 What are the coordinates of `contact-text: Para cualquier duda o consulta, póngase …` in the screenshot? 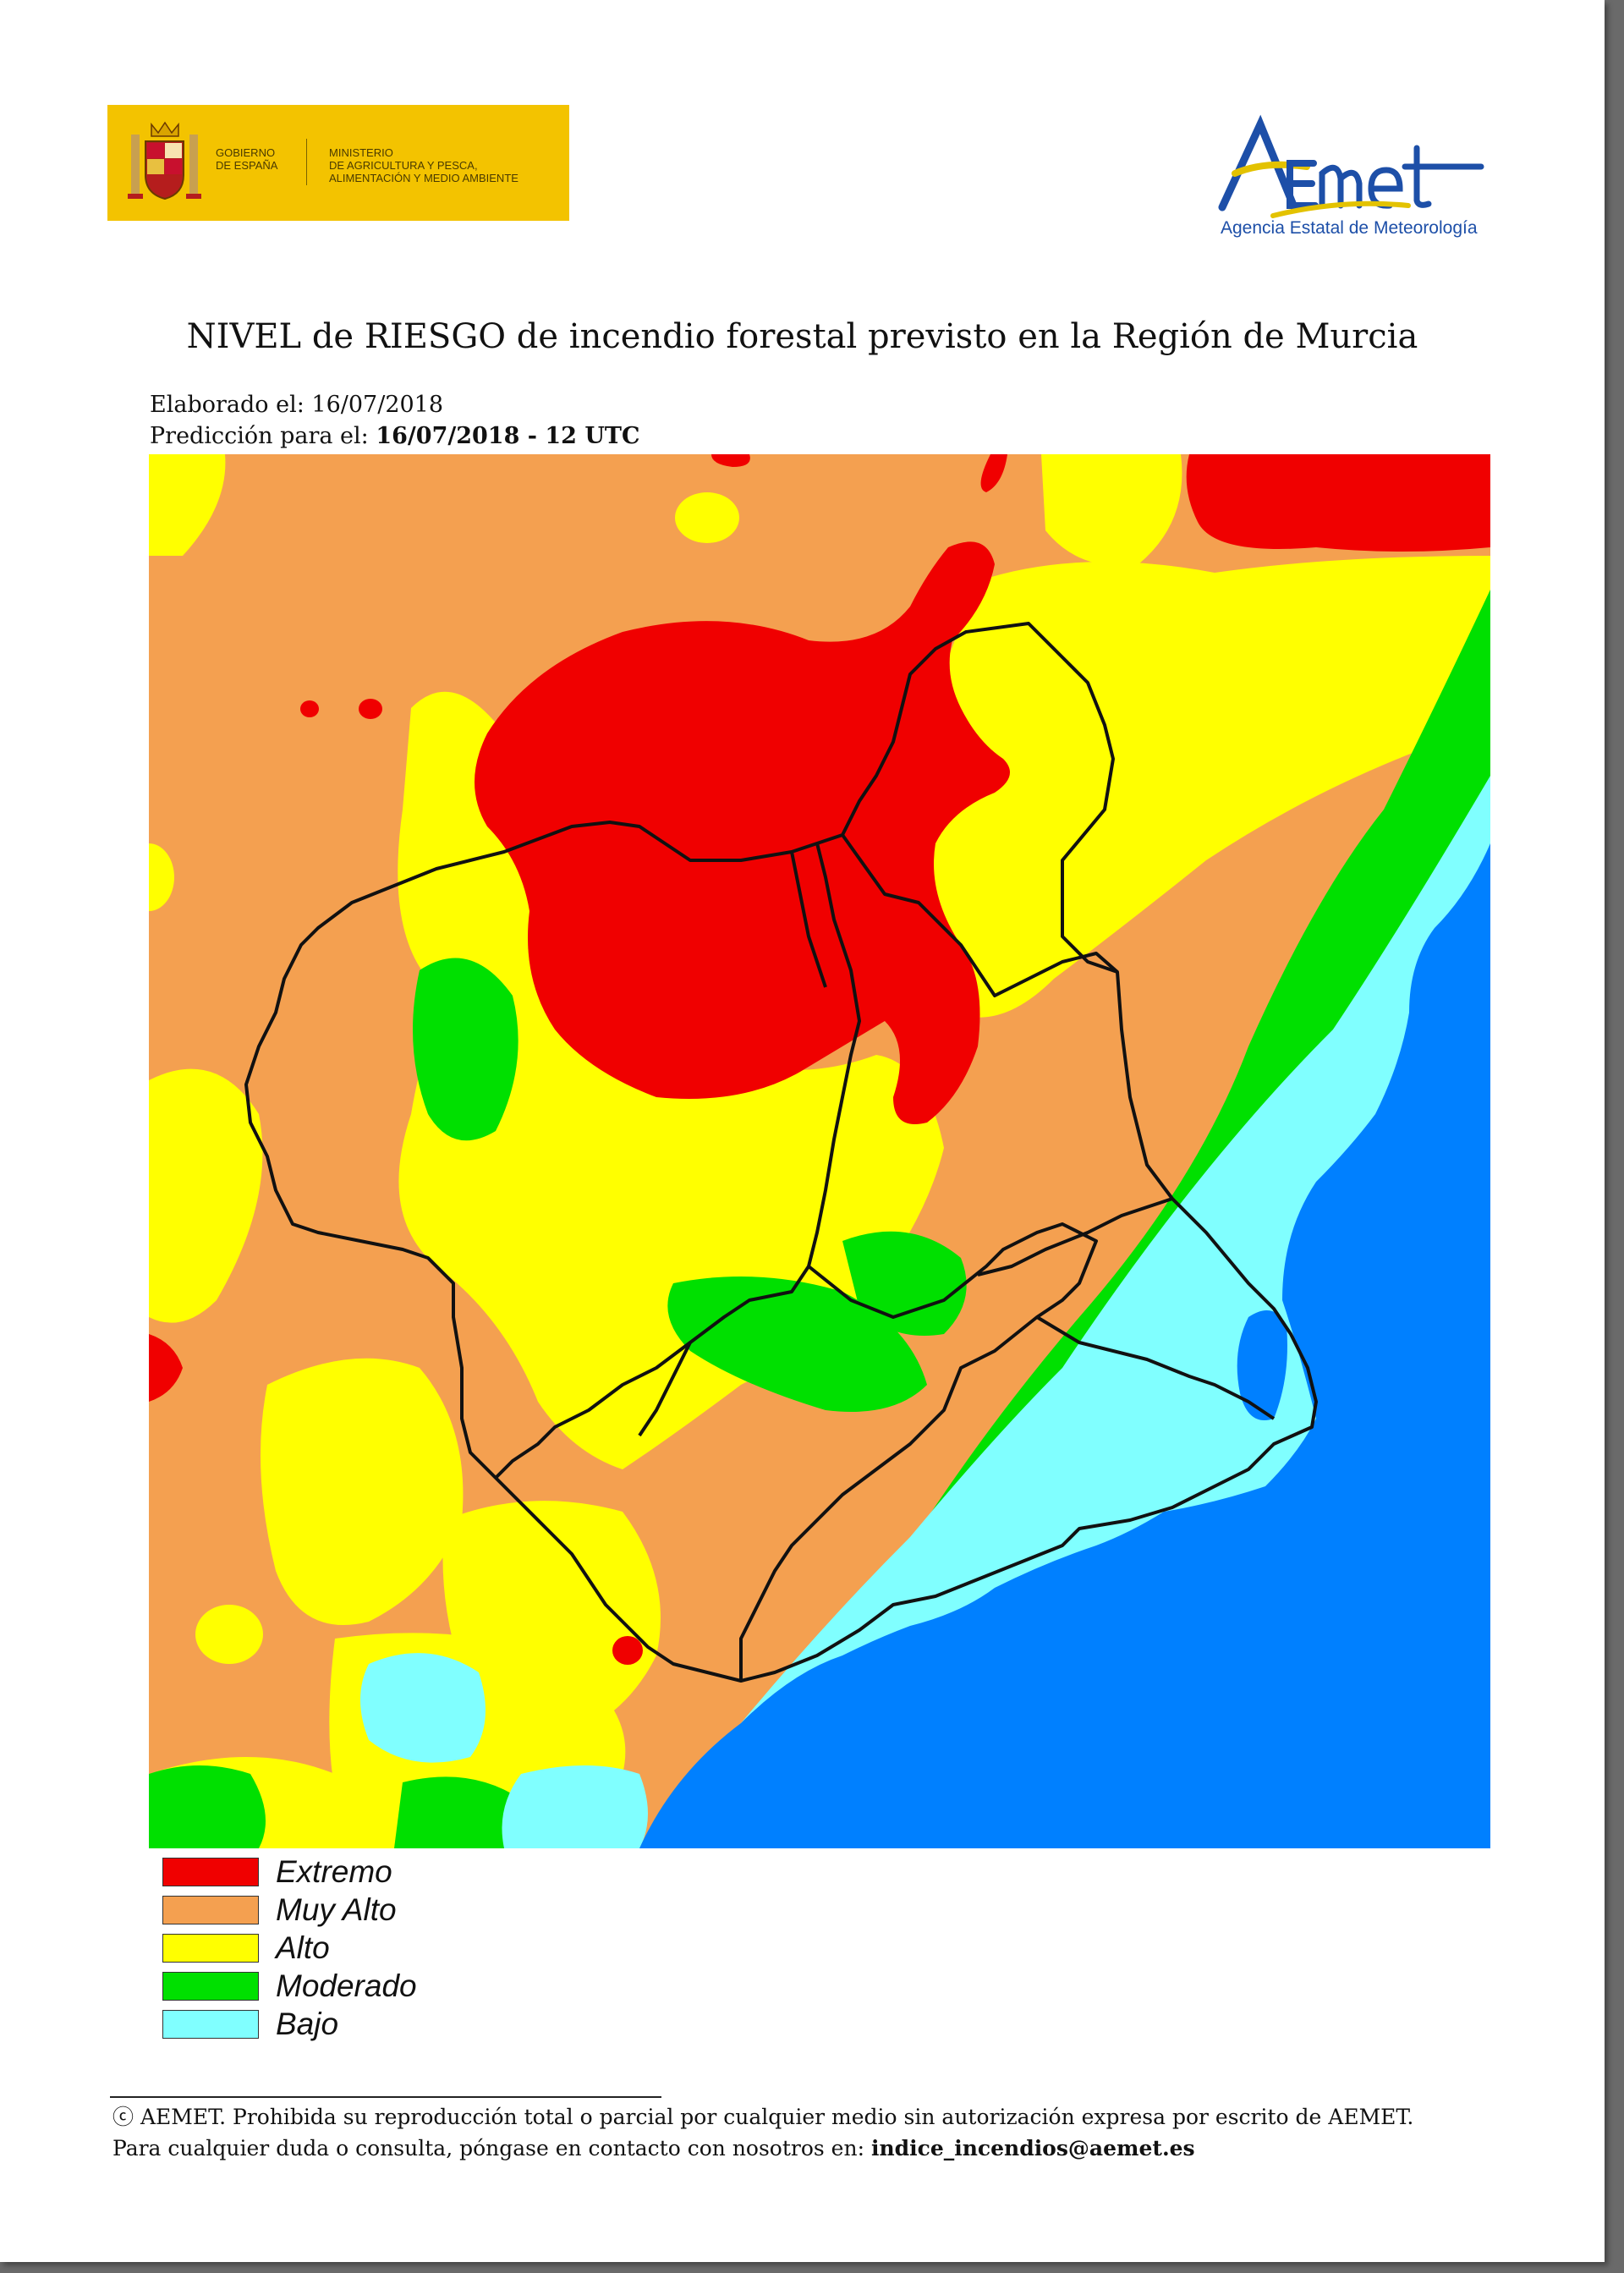 It's located at (488, 2148).